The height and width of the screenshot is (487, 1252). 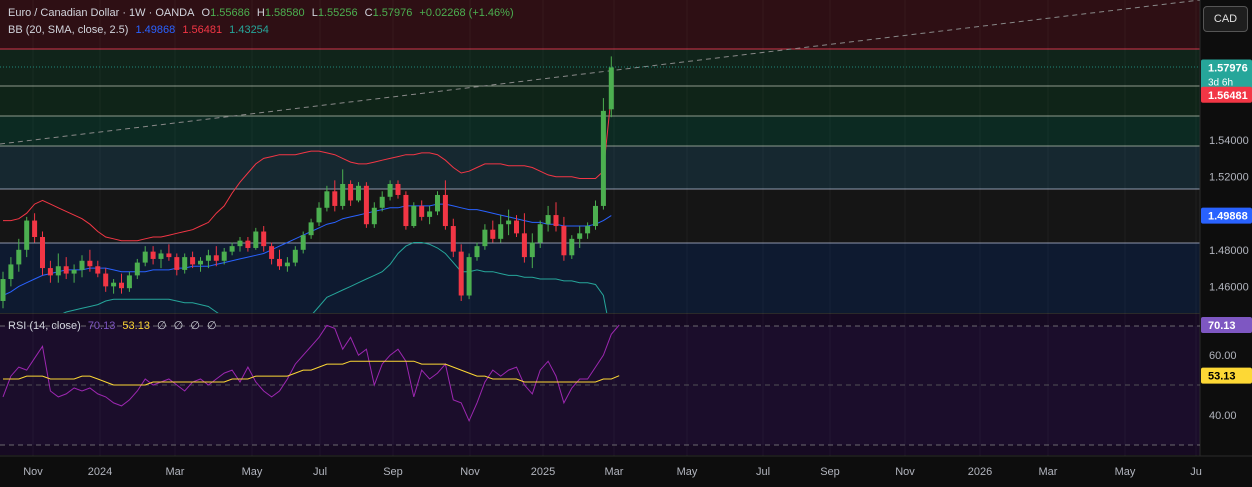 What do you see at coordinates (1225, 19) in the screenshot?
I see `currency-button: CAD` at bounding box center [1225, 19].